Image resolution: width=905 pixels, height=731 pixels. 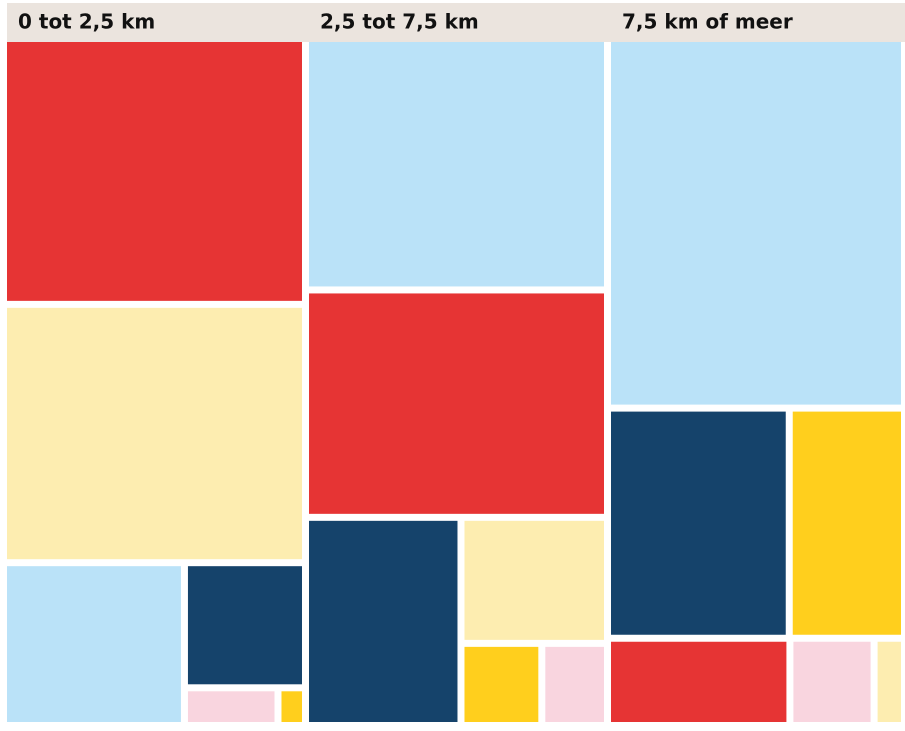 I want to click on panel-title: 7,5 km of meer, so click(x=707, y=22).